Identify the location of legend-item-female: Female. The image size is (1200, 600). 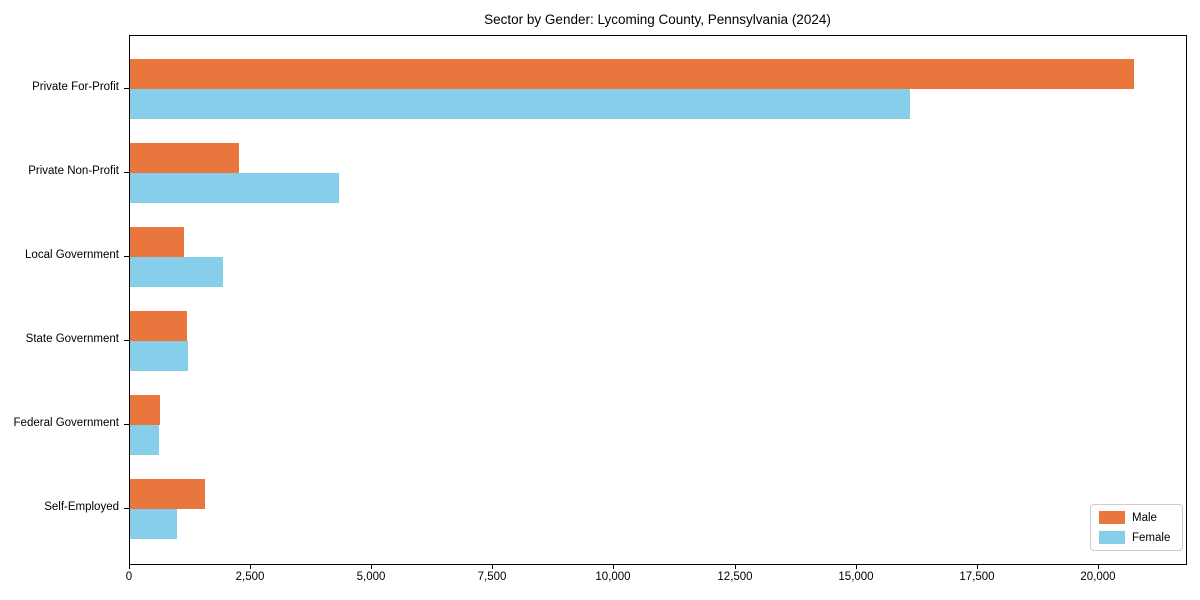
(1136, 537).